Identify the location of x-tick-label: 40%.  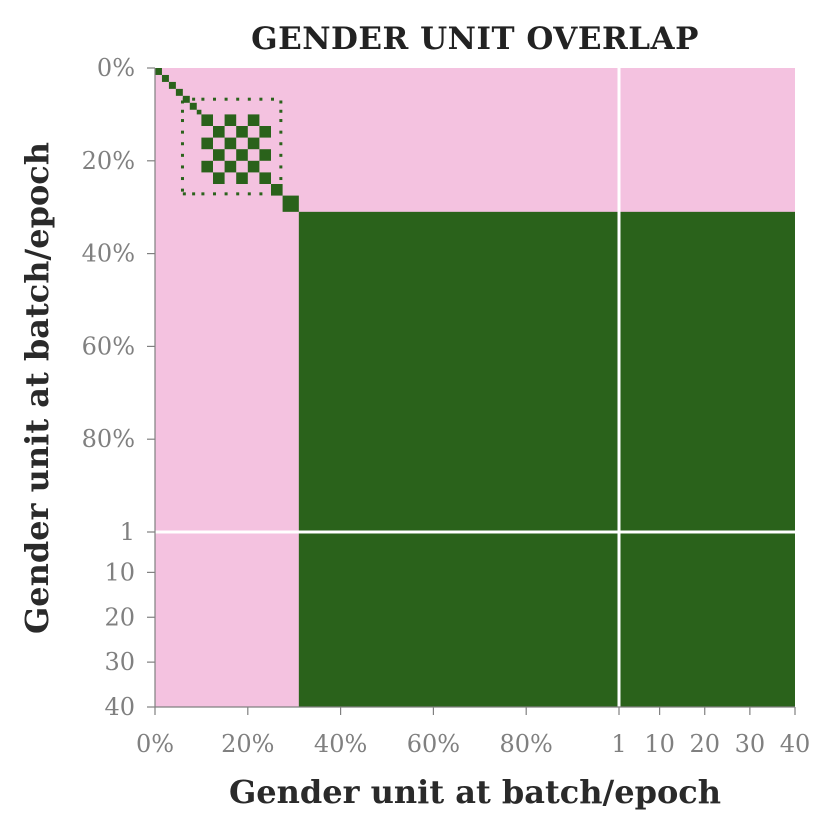
(340, 744).